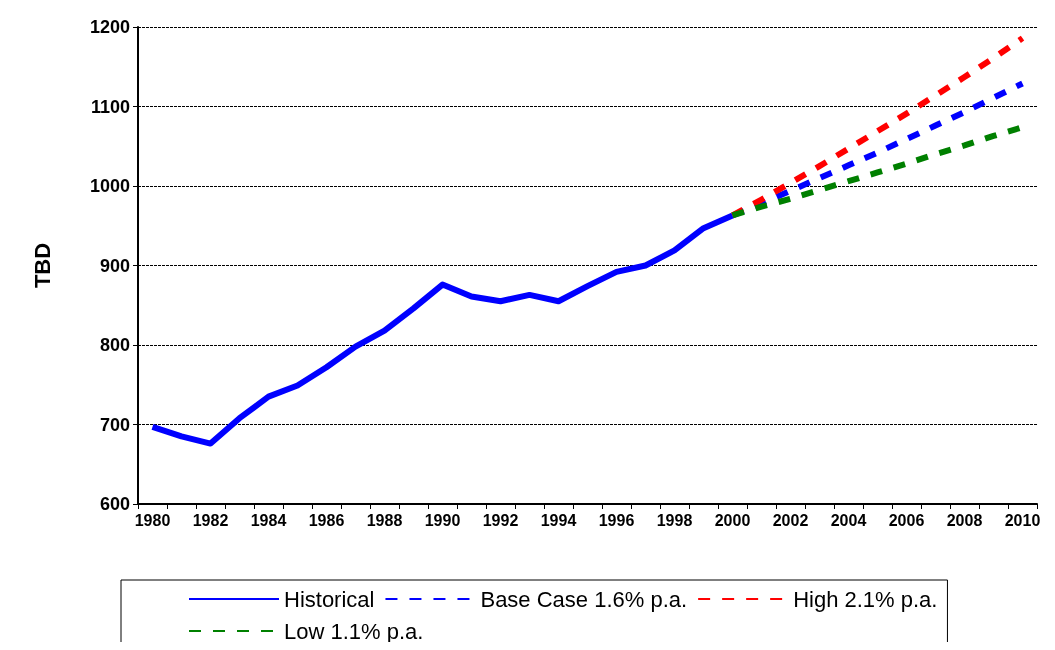  I want to click on y-tick-label: 1100, so click(110, 106).